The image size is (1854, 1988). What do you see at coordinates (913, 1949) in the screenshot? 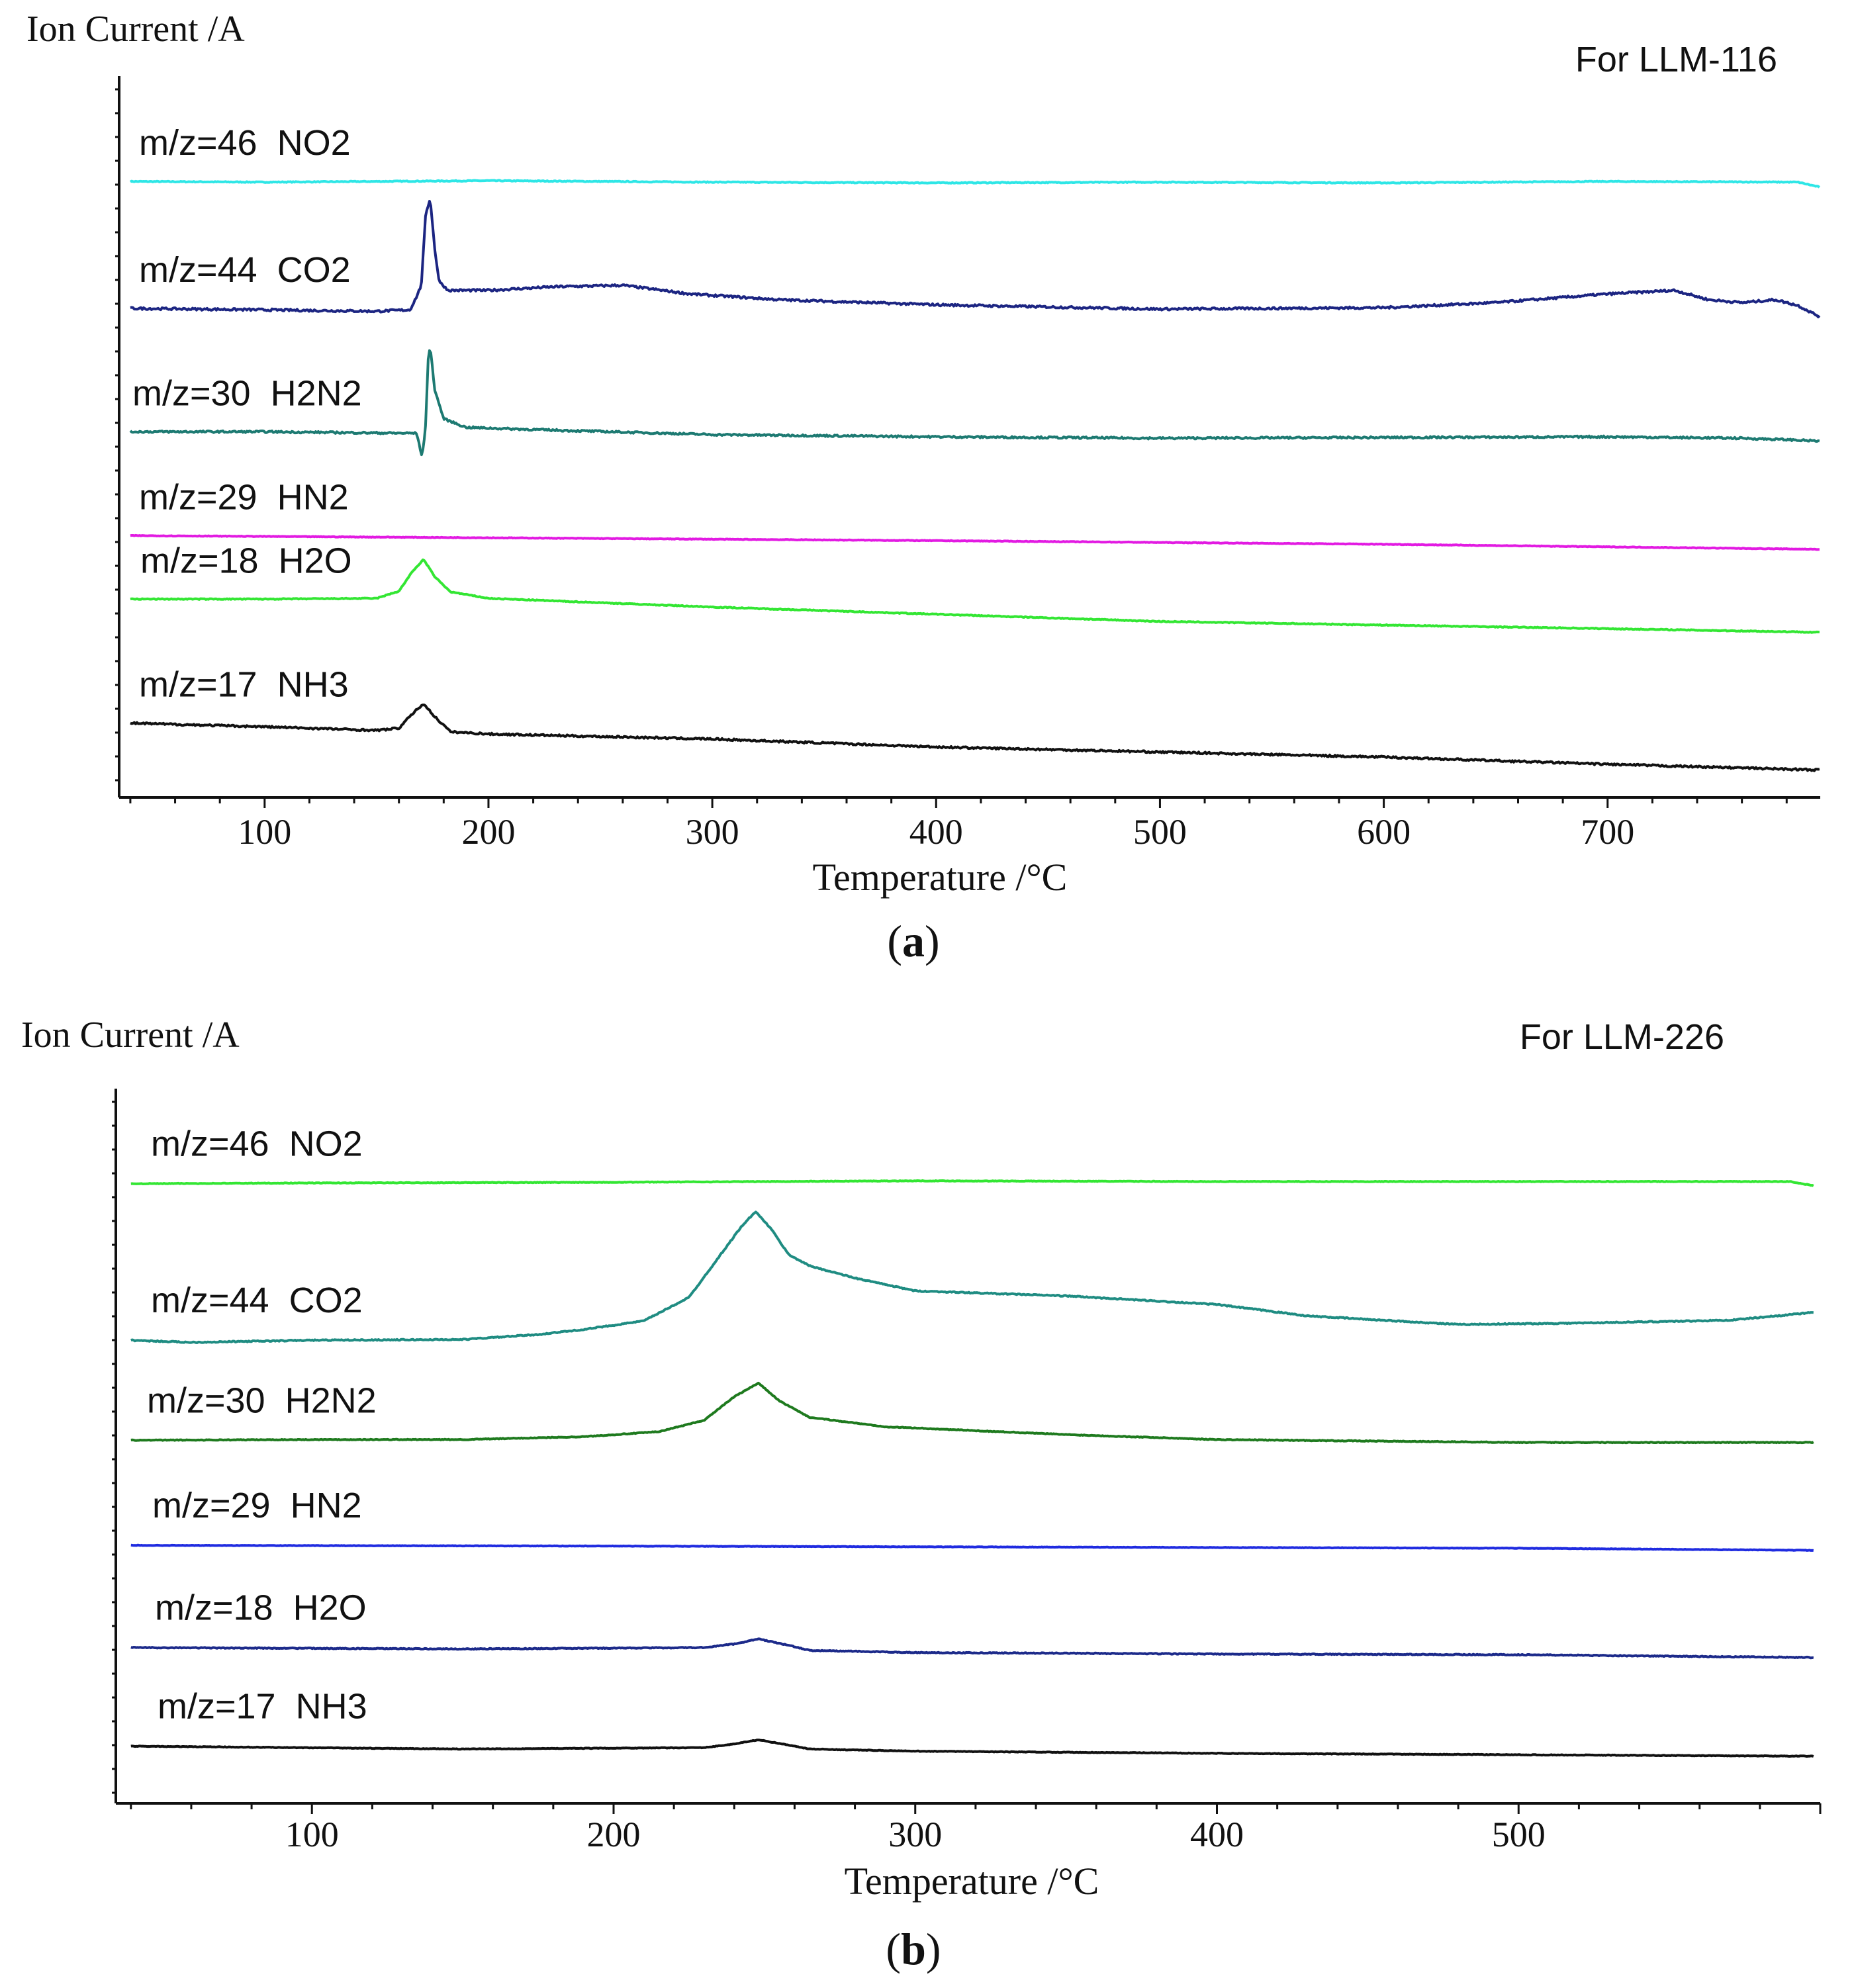
I see `panel-label: (b)` at bounding box center [913, 1949].